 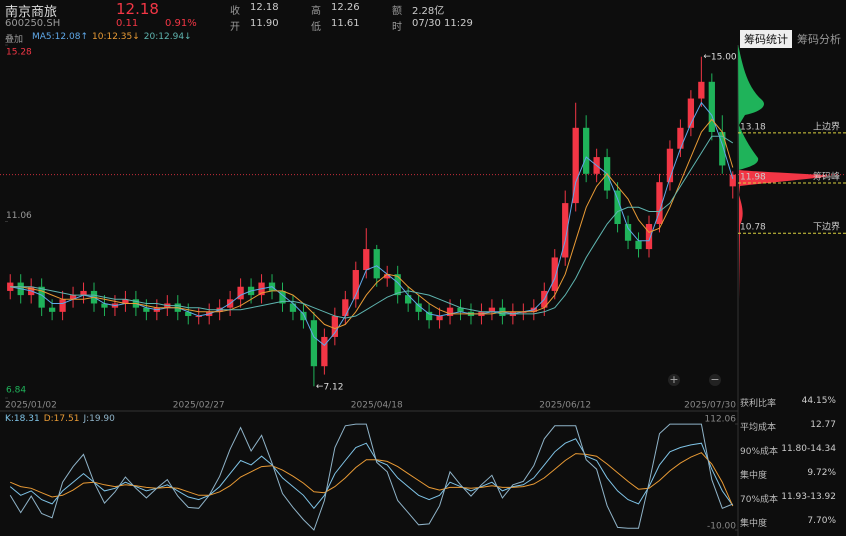 I want to click on x-tick-label: 2025/04/18, so click(x=377, y=406).